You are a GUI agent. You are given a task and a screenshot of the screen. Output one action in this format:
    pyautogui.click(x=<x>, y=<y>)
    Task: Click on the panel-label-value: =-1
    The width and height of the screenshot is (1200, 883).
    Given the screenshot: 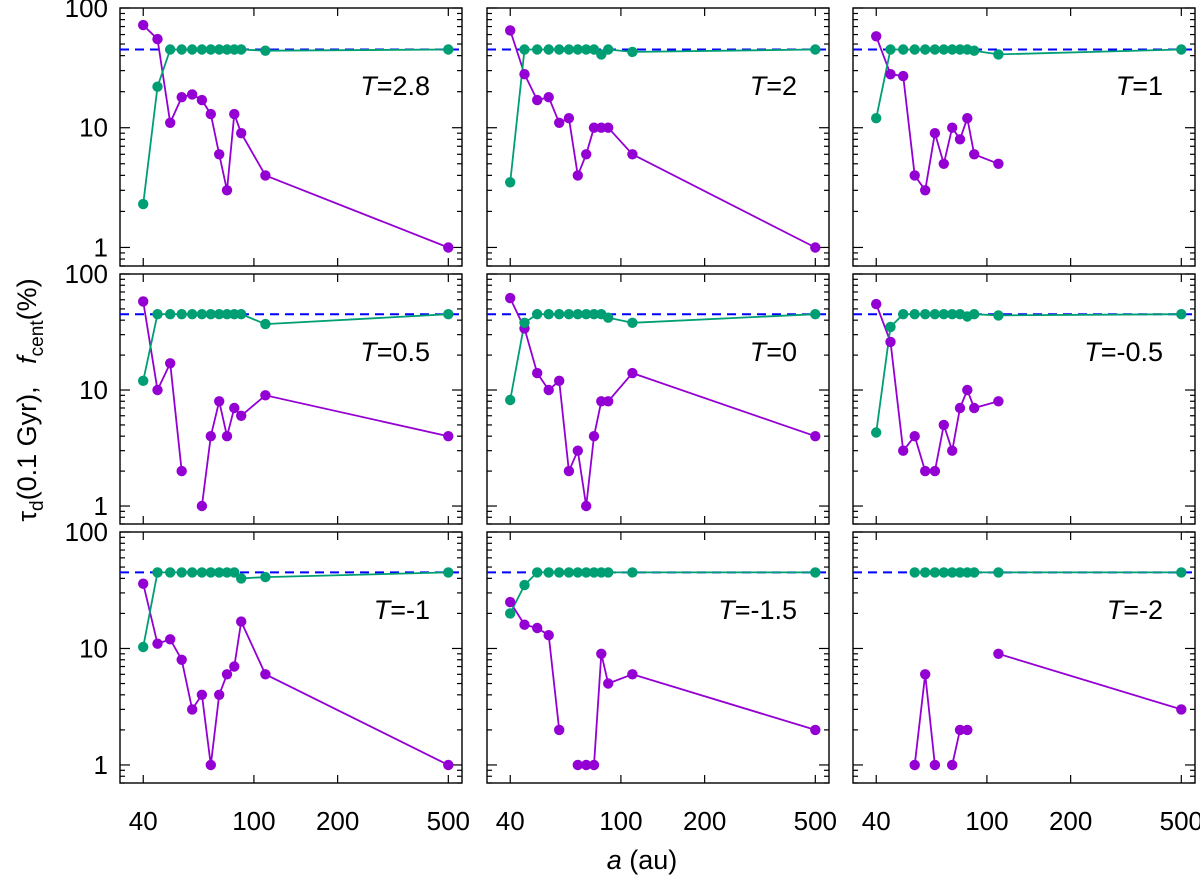 What is the action you would take?
    pyautogui.click(x=410, y=610)
    